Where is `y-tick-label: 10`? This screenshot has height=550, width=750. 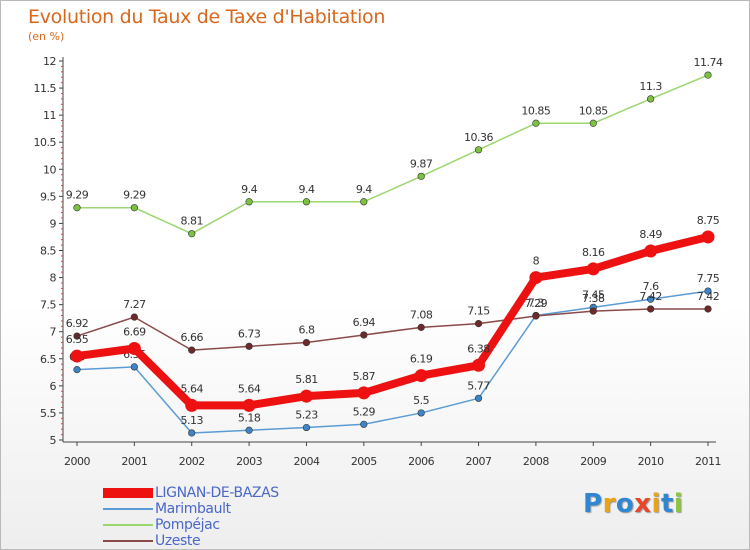
y-tick-label: 10 is located at coordinates (49, 169).